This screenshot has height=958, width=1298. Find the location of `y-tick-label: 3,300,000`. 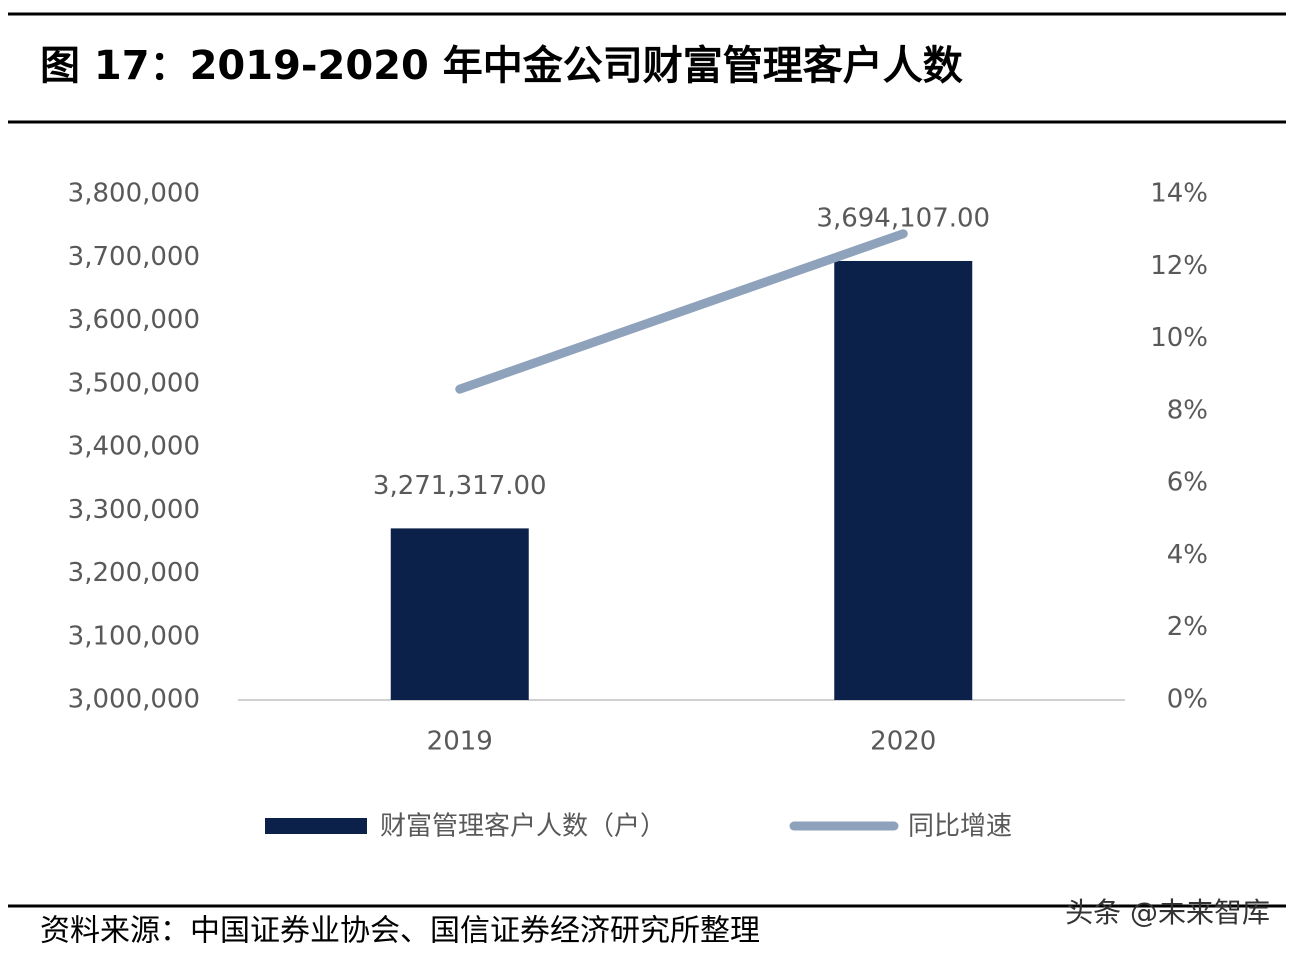

y-tick-label: 3,300,000 is located at coordinates (134, 510).